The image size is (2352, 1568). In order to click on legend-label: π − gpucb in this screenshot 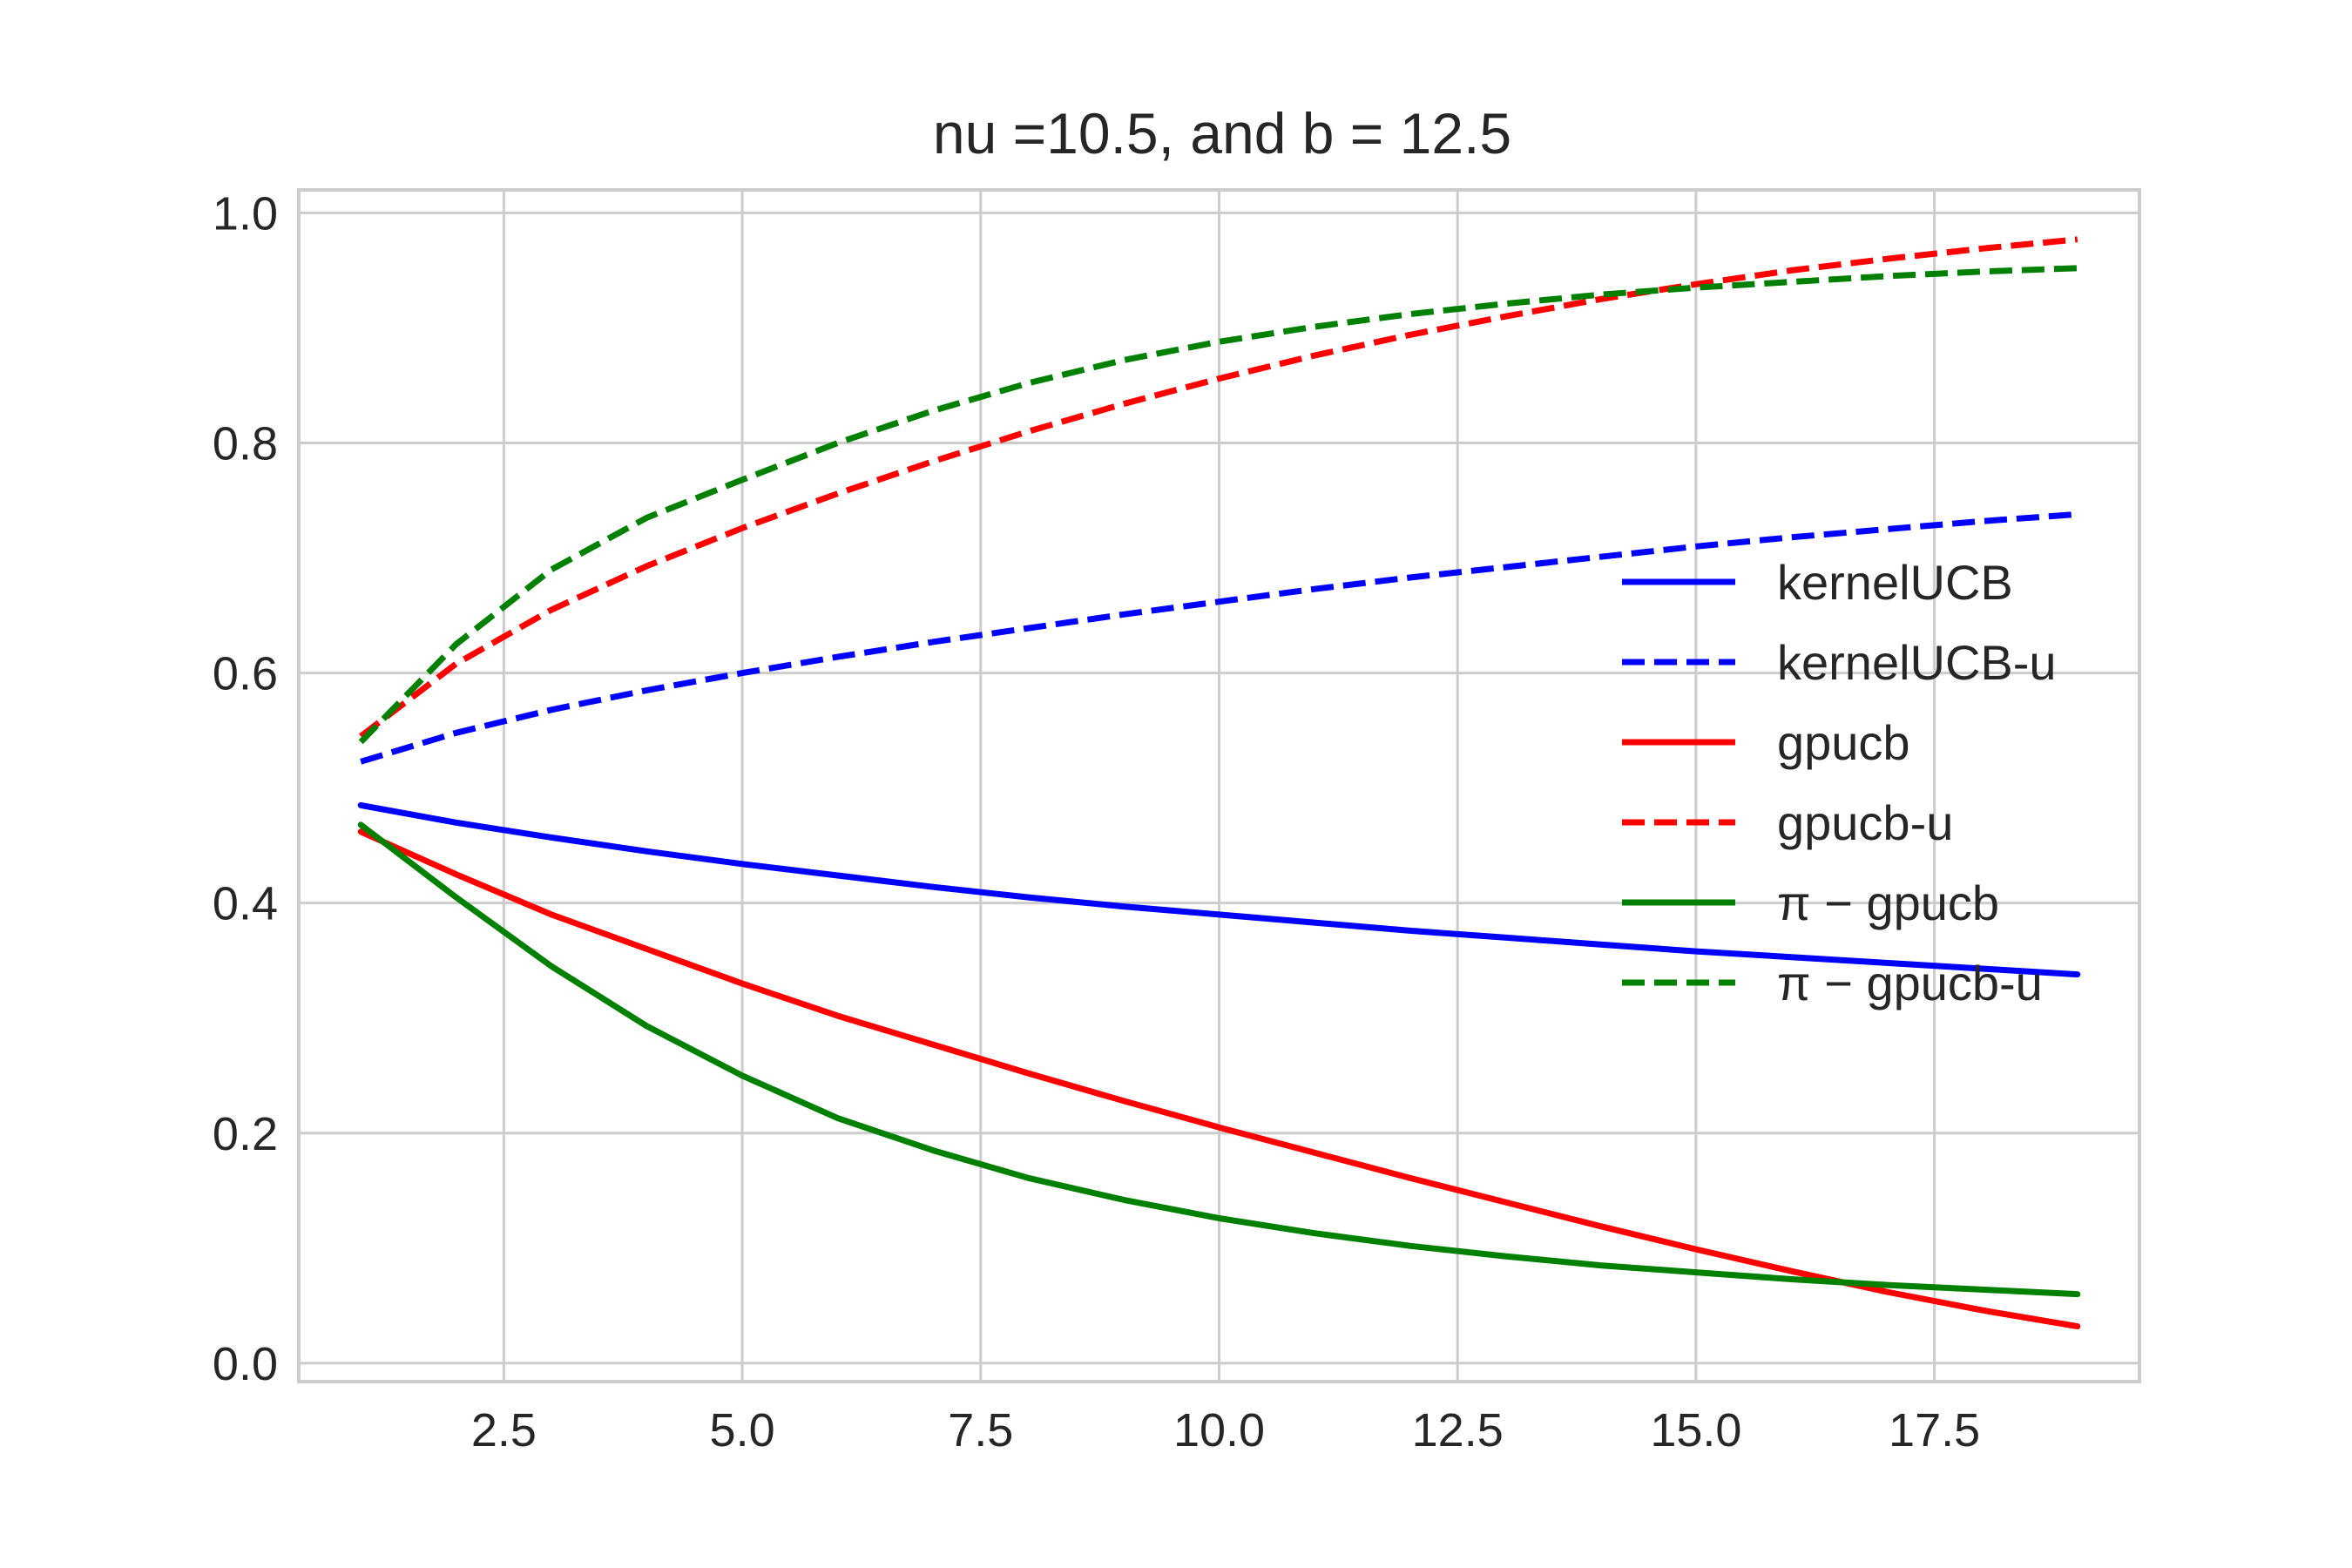, I will do `click(1888, 903)`.